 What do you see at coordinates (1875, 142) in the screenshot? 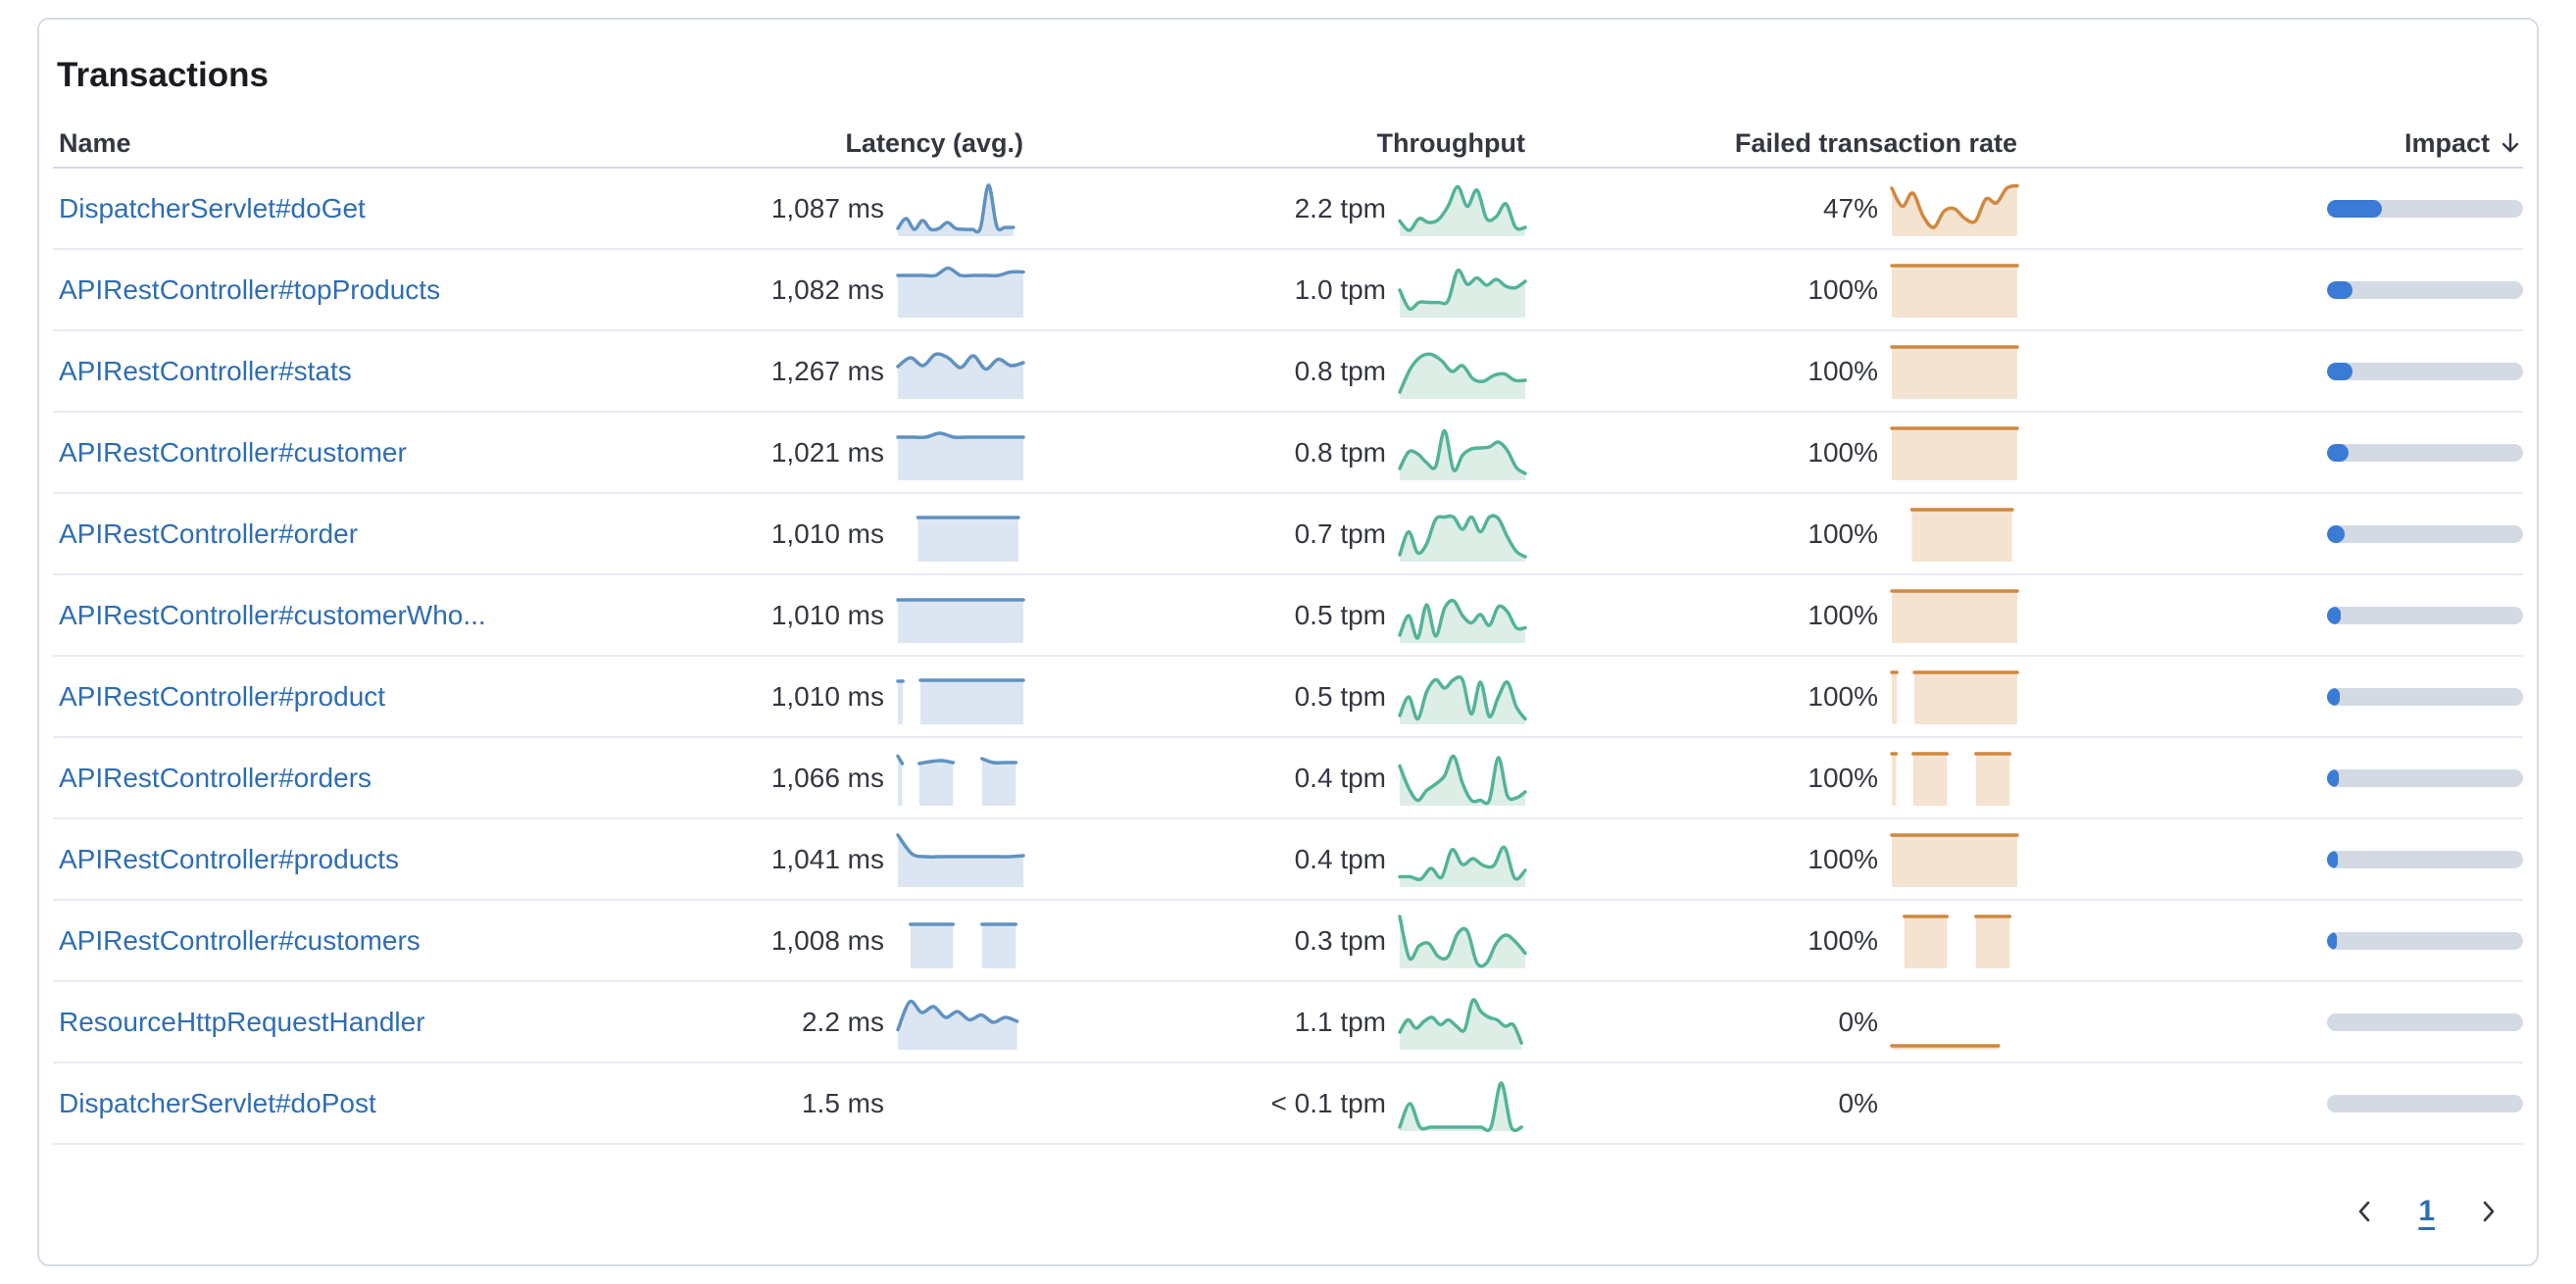
I see `column-header-failed-rate: Failed transaction rate` at bounding box center [1875, 142].